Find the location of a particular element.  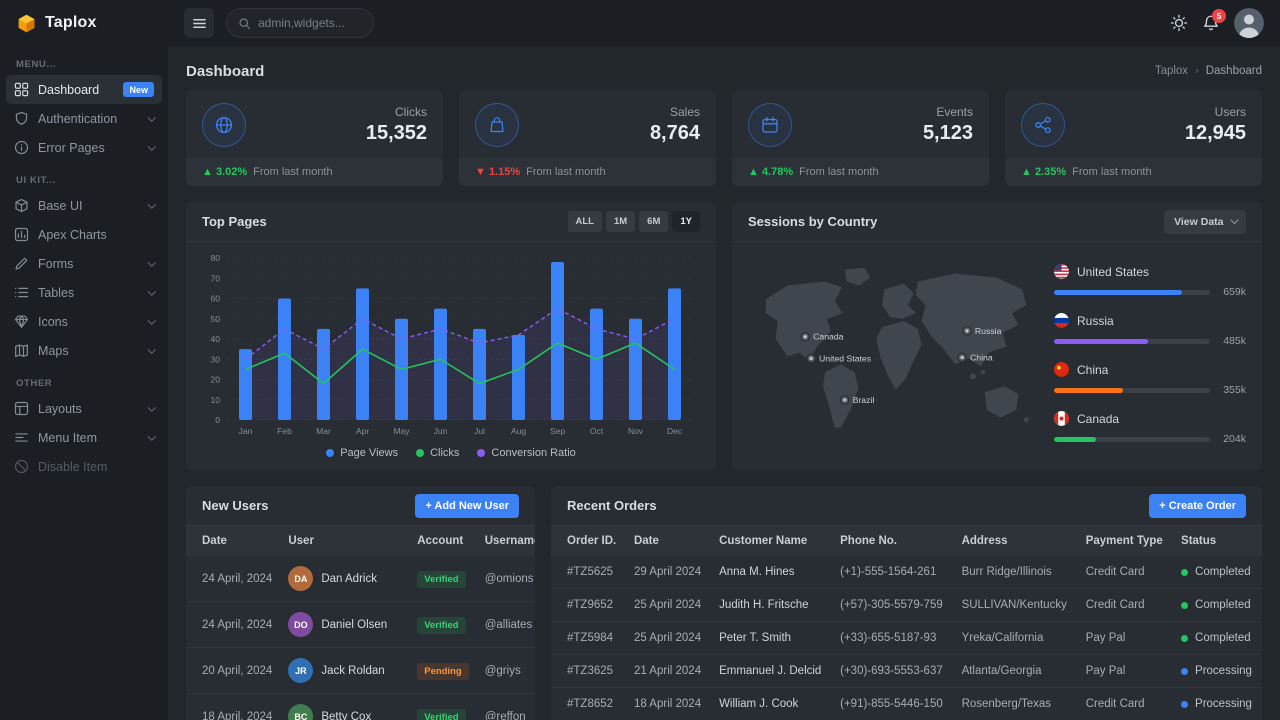

user-name: DA Dan Adrick is located at coordinates (344, 578).